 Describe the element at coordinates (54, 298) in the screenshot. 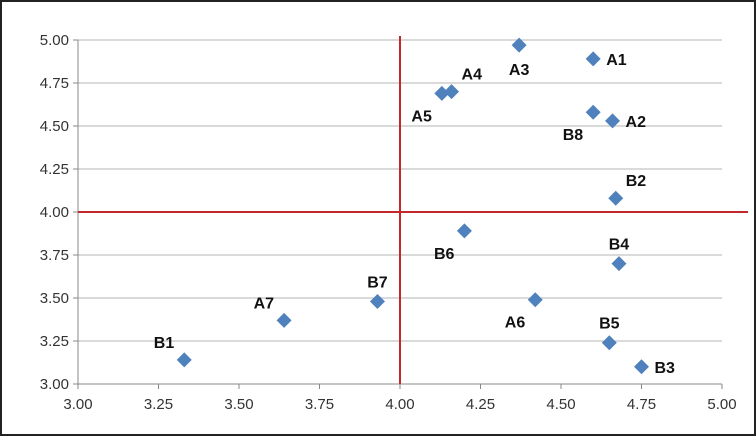

I see `y-tick-label: 3.50` at that location.